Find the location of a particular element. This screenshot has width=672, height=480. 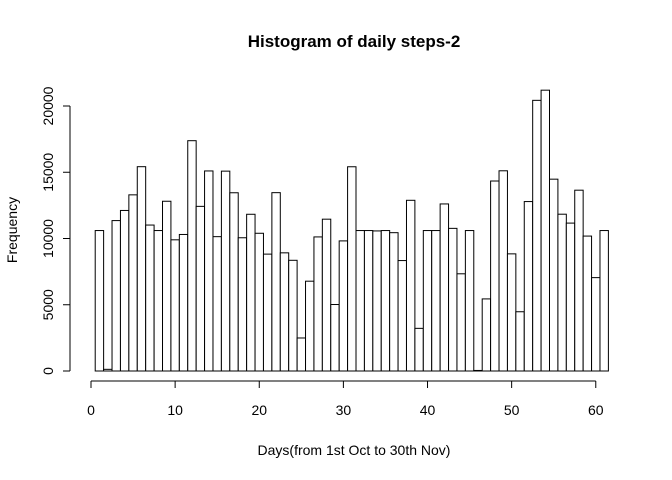

x-tick-label: 20 is located at coordinates (259, 410).